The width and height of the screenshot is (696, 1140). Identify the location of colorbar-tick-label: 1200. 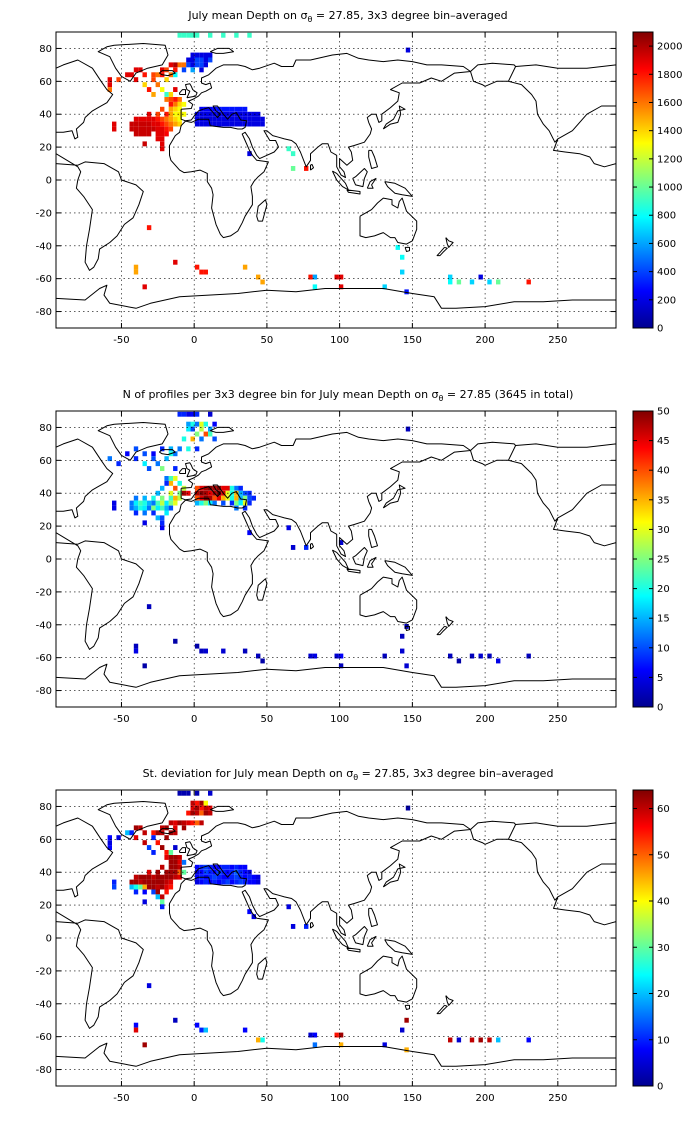
(669, 159).